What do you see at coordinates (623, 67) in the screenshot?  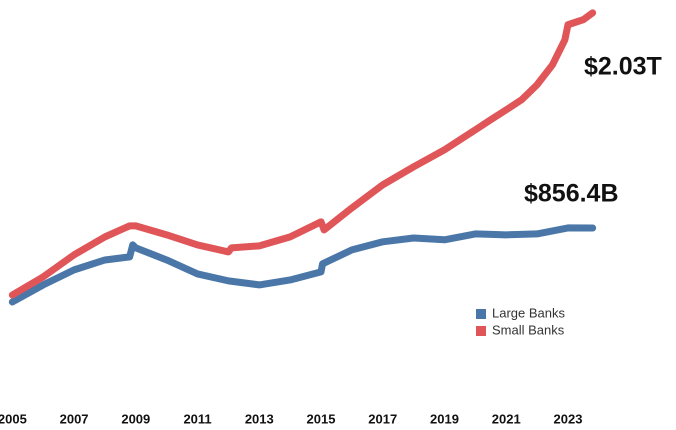 I see `end-label: $2.03T` at bounding box center [623, 67].